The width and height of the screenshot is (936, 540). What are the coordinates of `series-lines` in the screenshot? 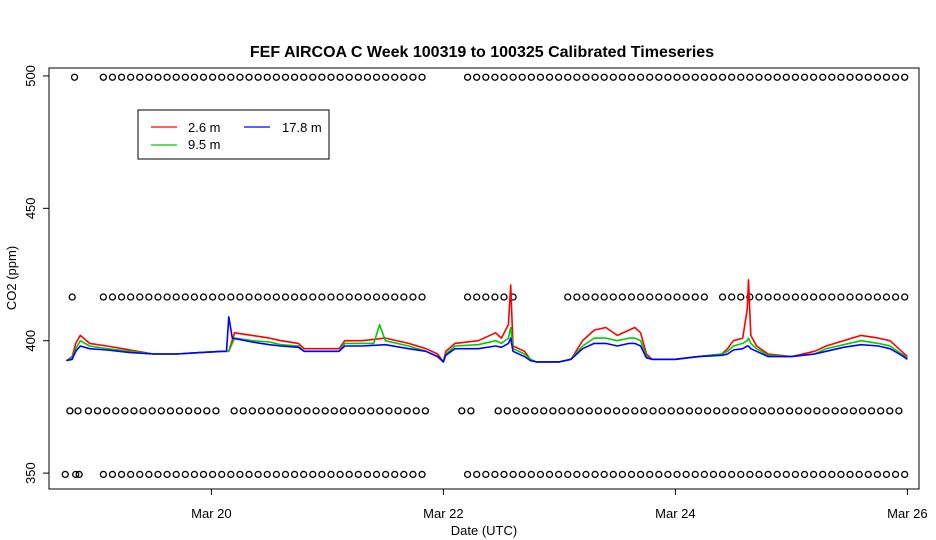 It's located at (486, 321).